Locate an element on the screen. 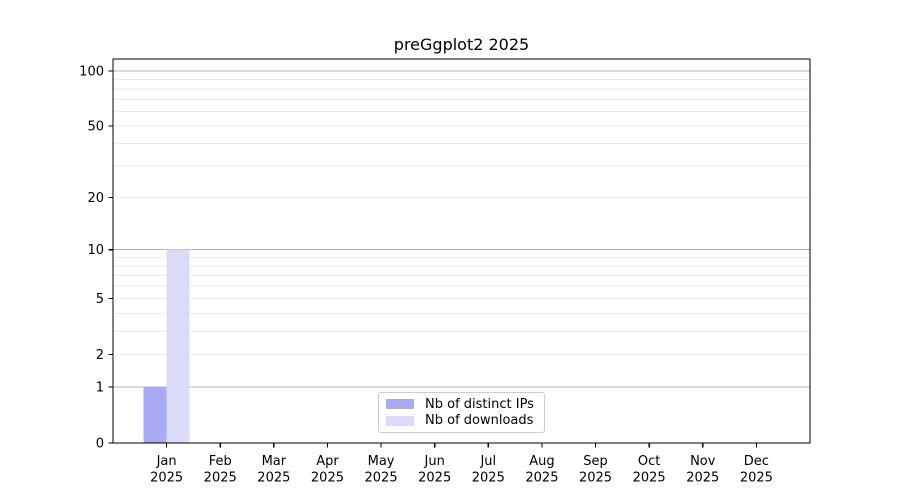 The width and height of the screenshot is (900, 500). y-tick-label-1: 1 is located at coordinates (100, 388).